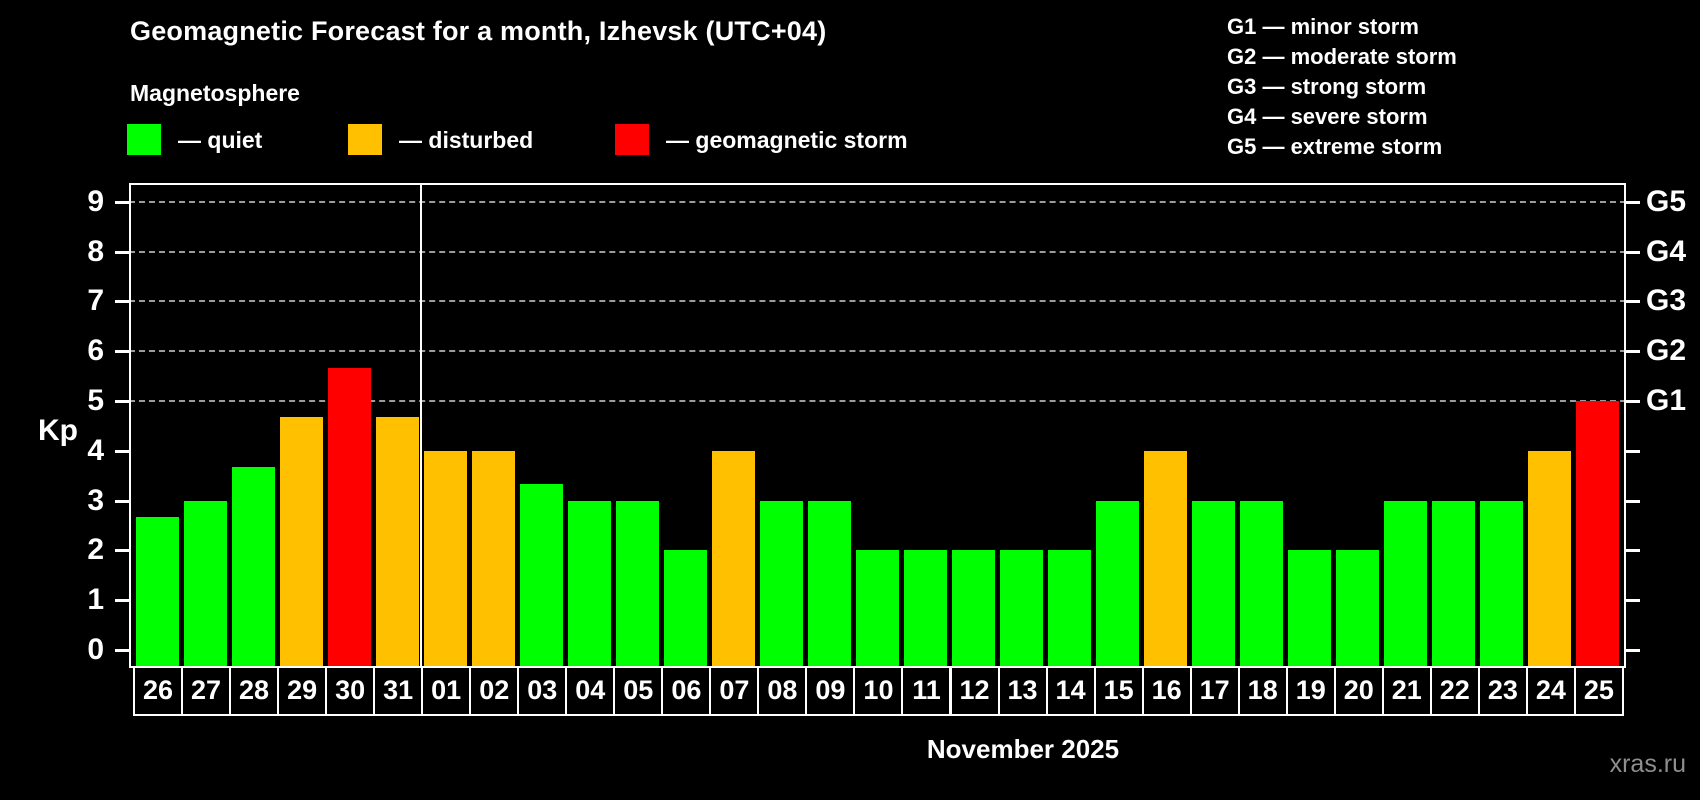  I want to click on day-label-09: 09, so click(830, 691).